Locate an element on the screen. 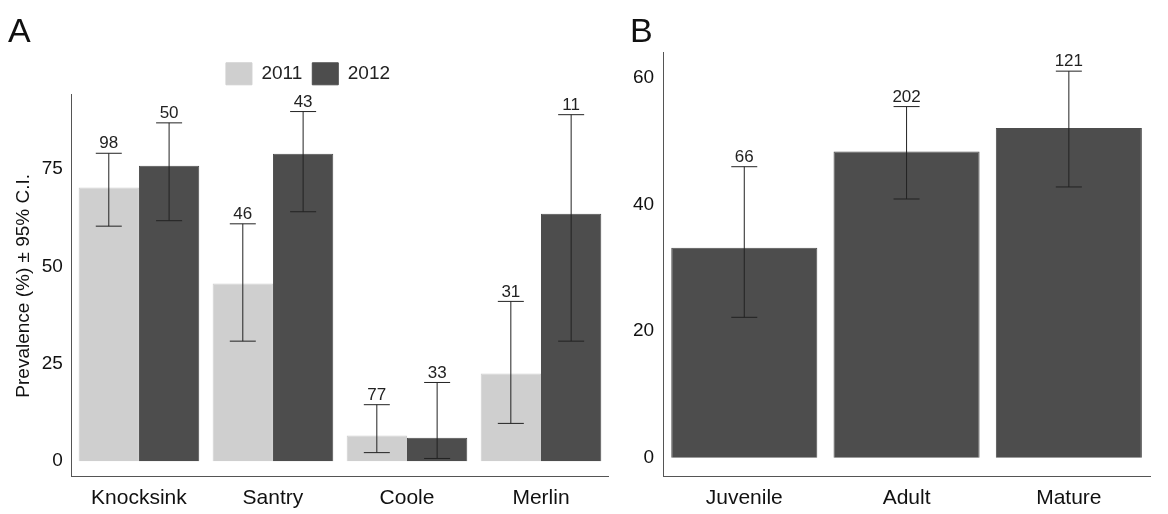  y-axis-title: Prevalence (%) ± 95% C.I. is located at coordinates (22, 285).